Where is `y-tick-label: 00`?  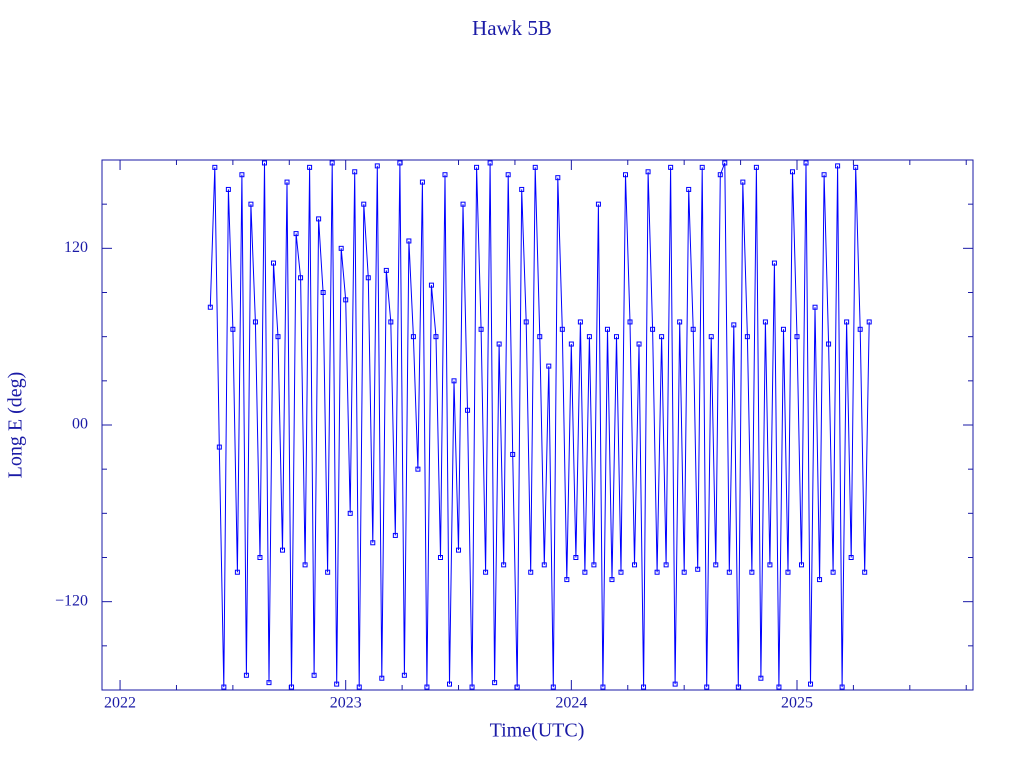 y-tick-label: 00 is located at coordinates (80, 424).